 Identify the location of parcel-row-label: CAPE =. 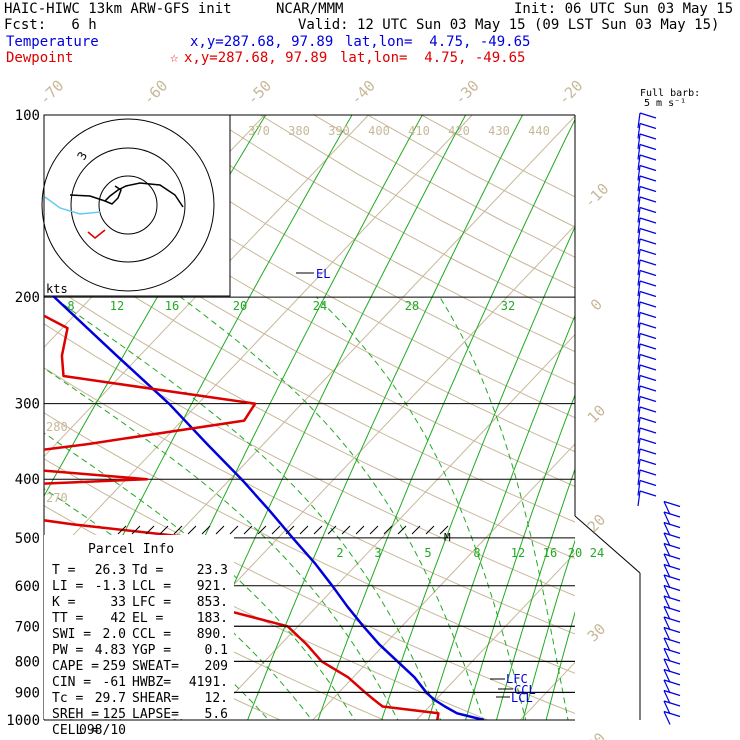
(75, 666).